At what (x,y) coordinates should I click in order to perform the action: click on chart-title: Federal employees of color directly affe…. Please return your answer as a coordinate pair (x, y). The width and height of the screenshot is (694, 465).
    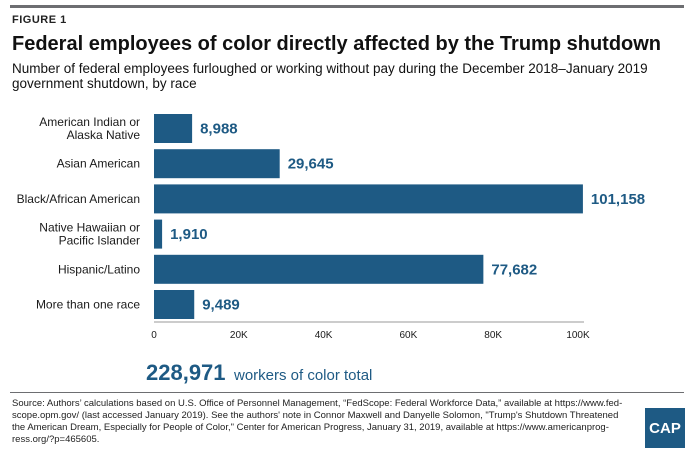
    Looking at the image, I should click on (337, 44).